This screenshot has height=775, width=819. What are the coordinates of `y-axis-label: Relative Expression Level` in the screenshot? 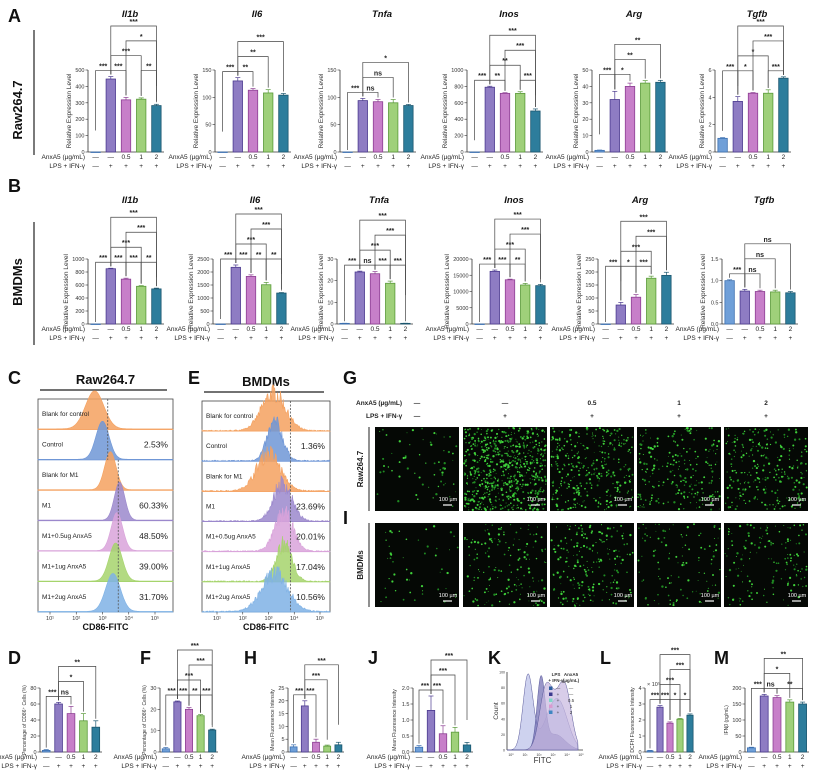 It's located at (191, 291).